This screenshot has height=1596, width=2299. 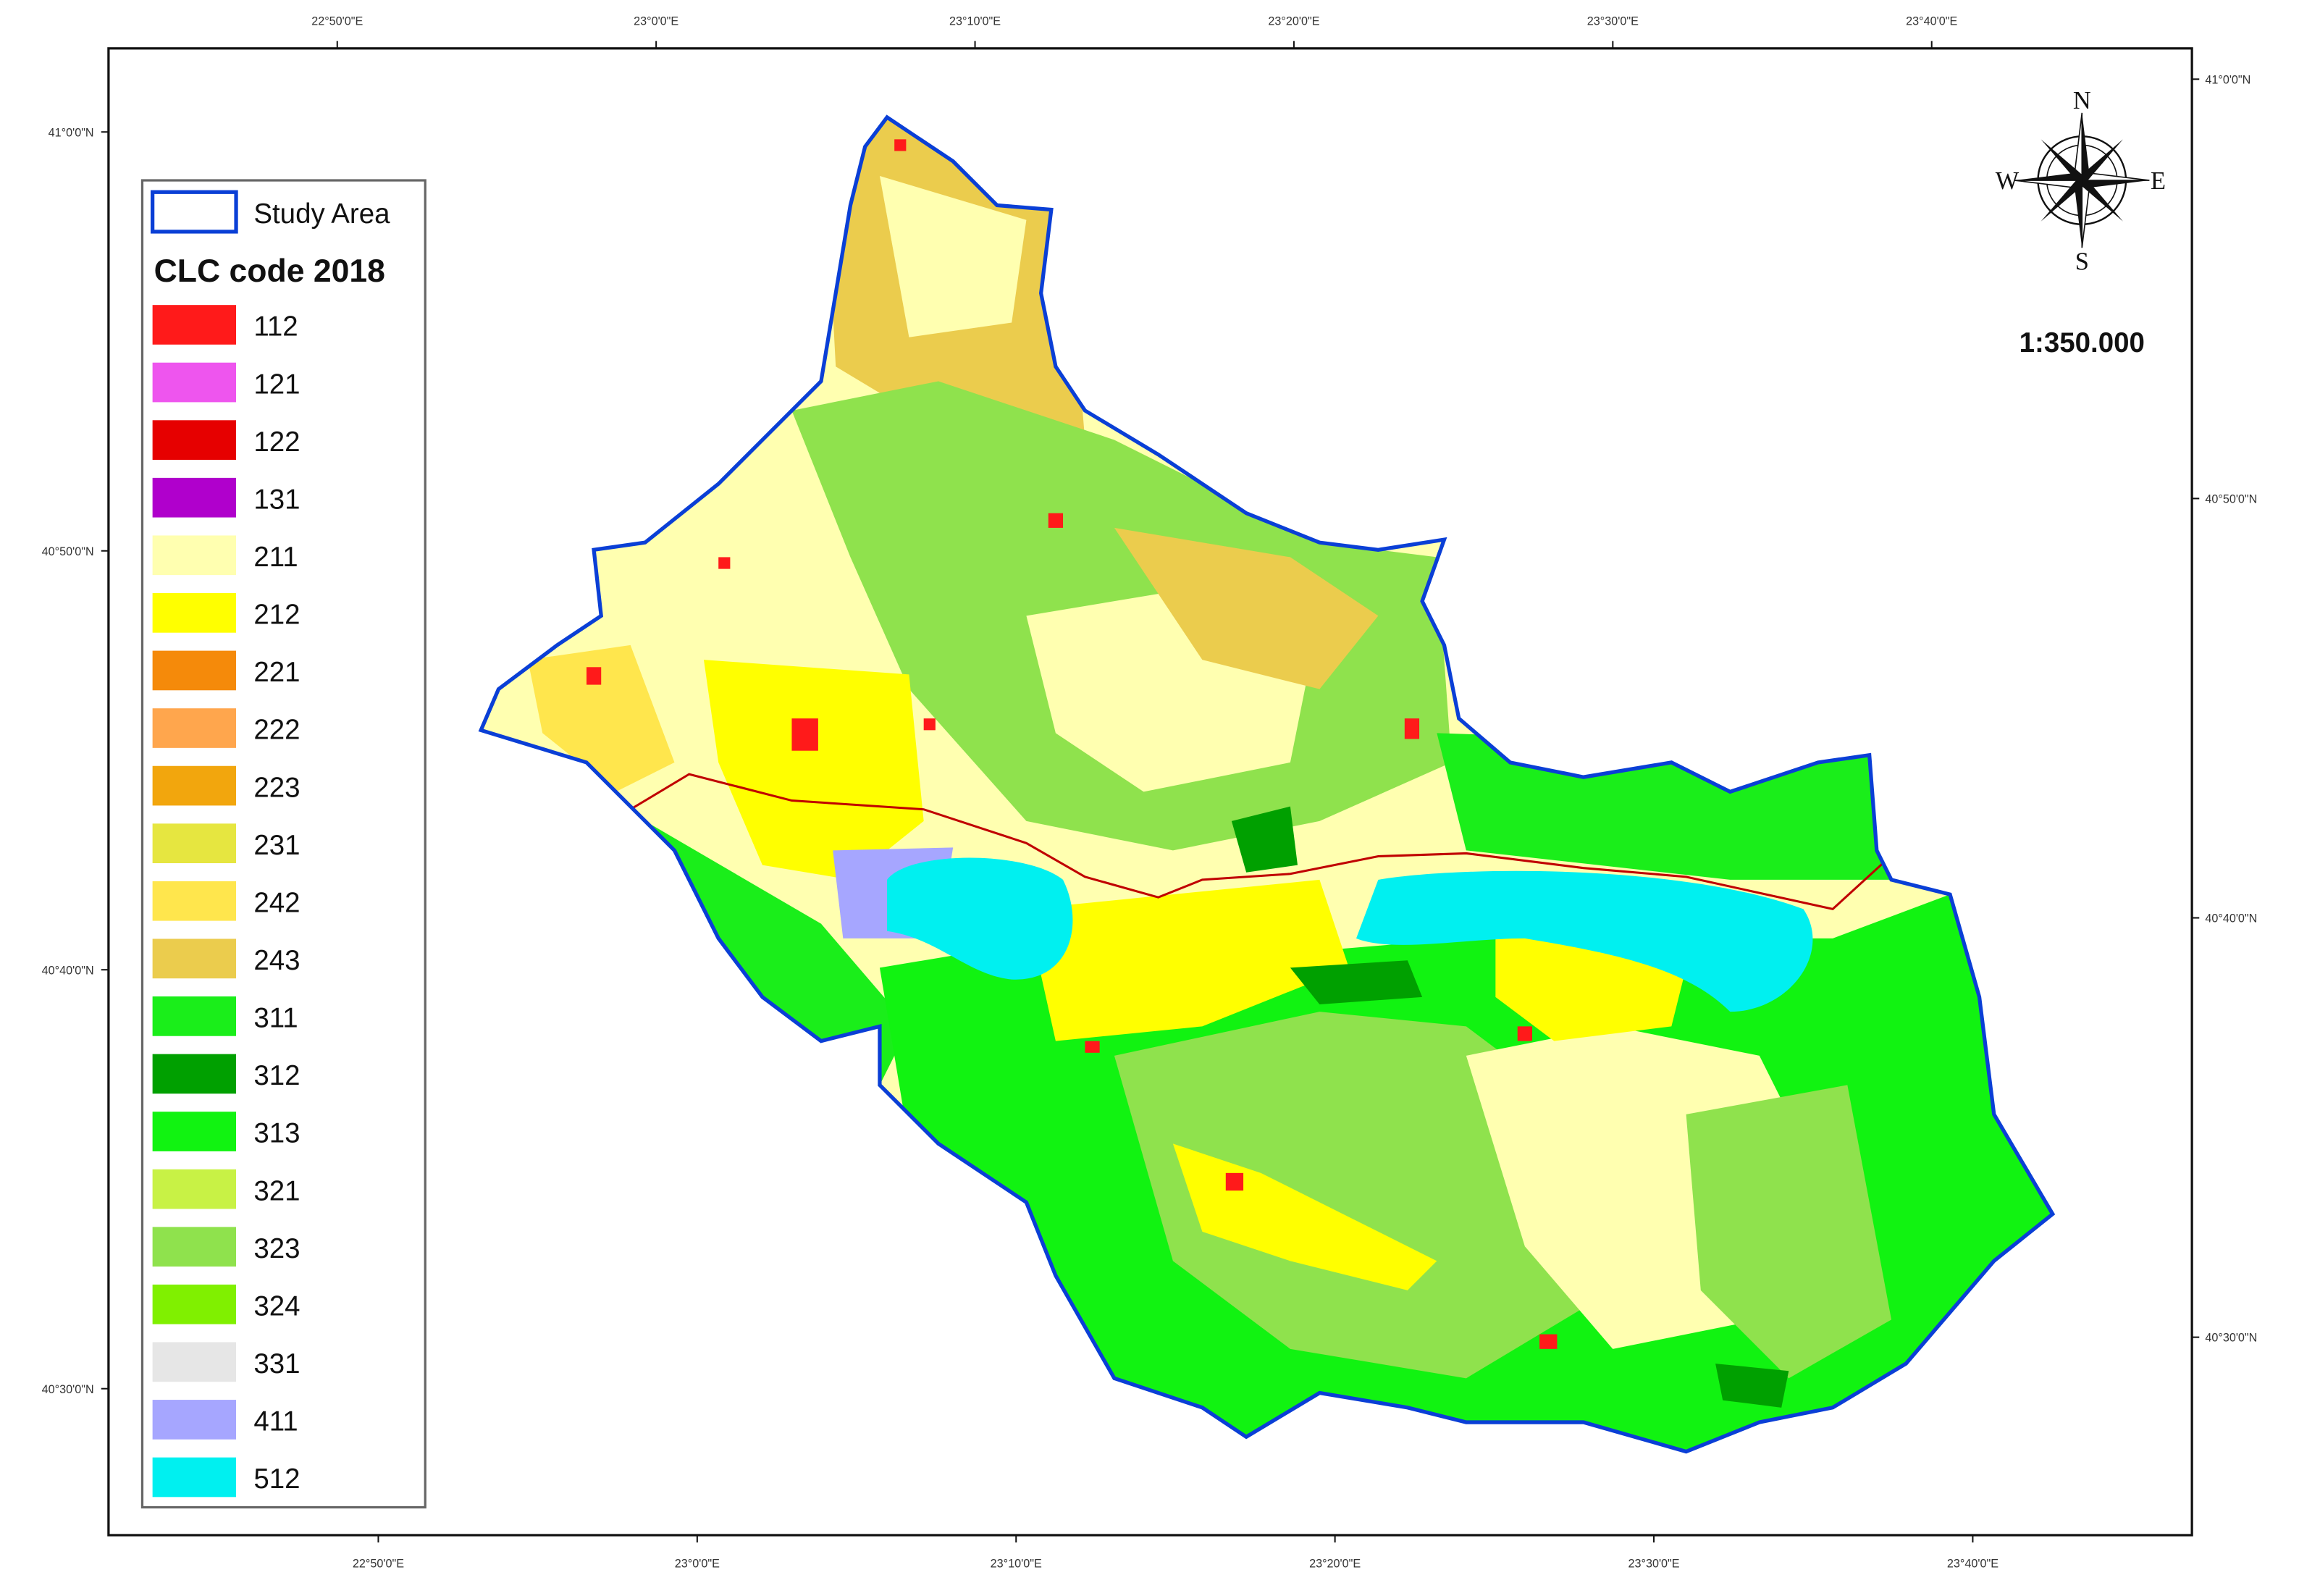 I want to click on compass-west: W, so click(x=2007, y=181).